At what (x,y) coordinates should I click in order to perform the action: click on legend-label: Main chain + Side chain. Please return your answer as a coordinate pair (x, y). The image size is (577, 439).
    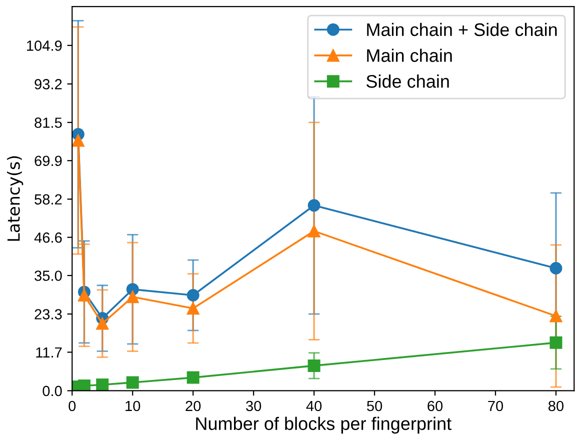
    Looking at the image, I should click on (462, 29).